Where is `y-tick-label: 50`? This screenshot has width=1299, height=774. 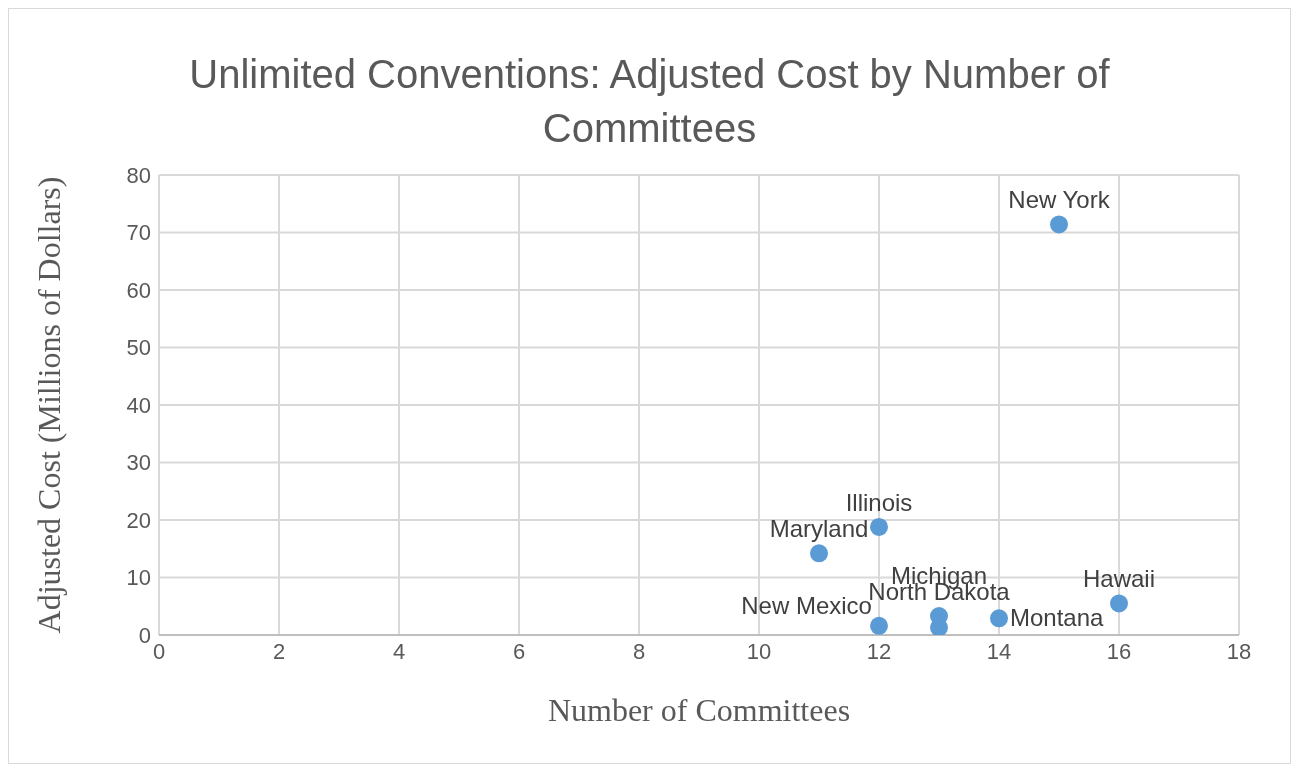
y-tick-label: 50 is located at coordinates (138, 348).